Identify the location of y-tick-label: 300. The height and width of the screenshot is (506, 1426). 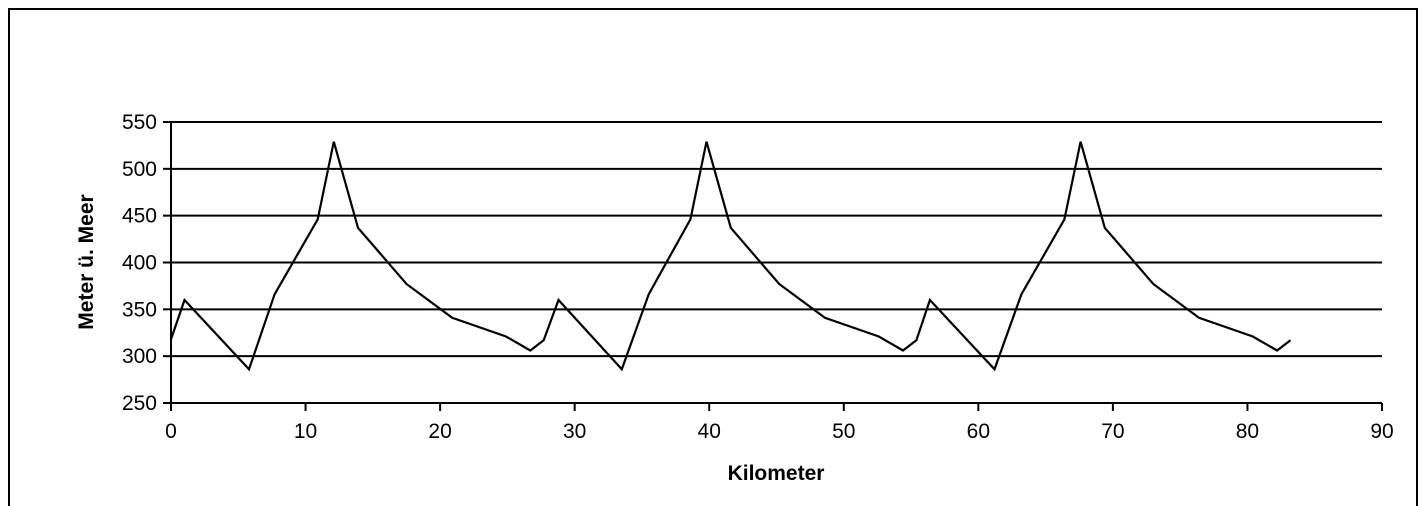
(139, 356).